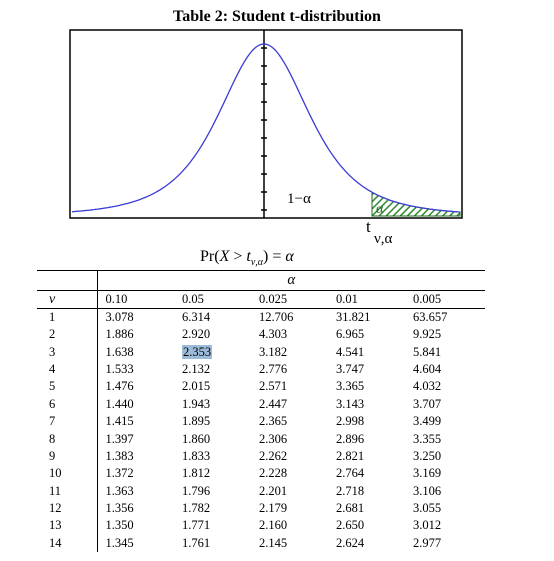 Image resolution: width=554 pixels, height=561 pixels. I want to click on critical-value-cell: 3.169, so click(427, 473).